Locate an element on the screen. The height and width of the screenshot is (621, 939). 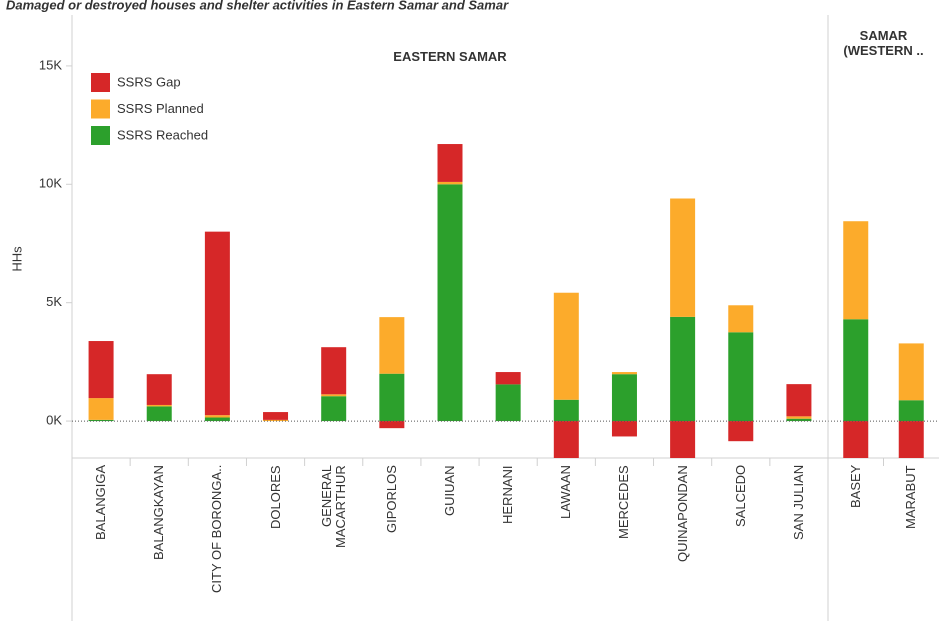
x-tick-label: MARABUT is located at coordinates (911, 497).